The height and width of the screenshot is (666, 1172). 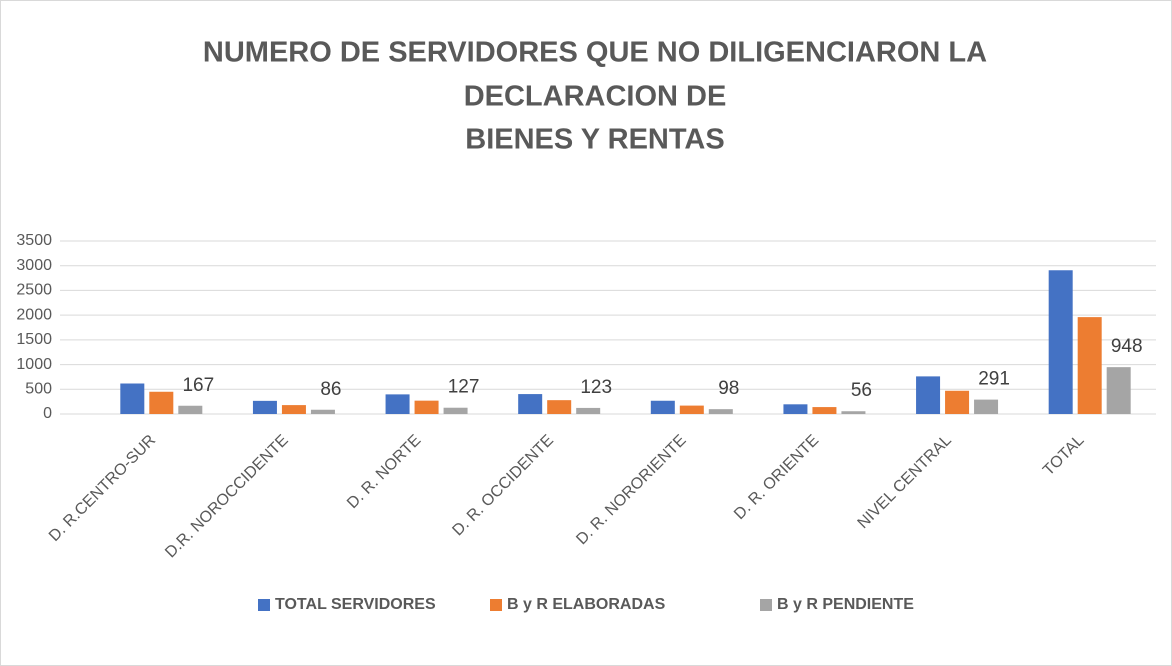 I want to click on y-tick-label: 1500, so click(x=34, y=339).